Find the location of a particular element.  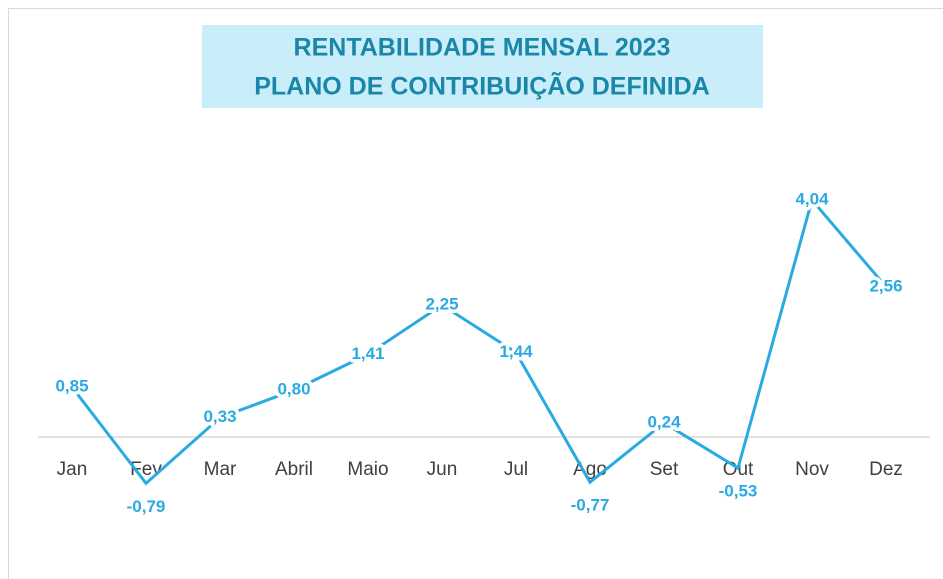

x-tick-label: Jan is located at coordinates (72, 469).